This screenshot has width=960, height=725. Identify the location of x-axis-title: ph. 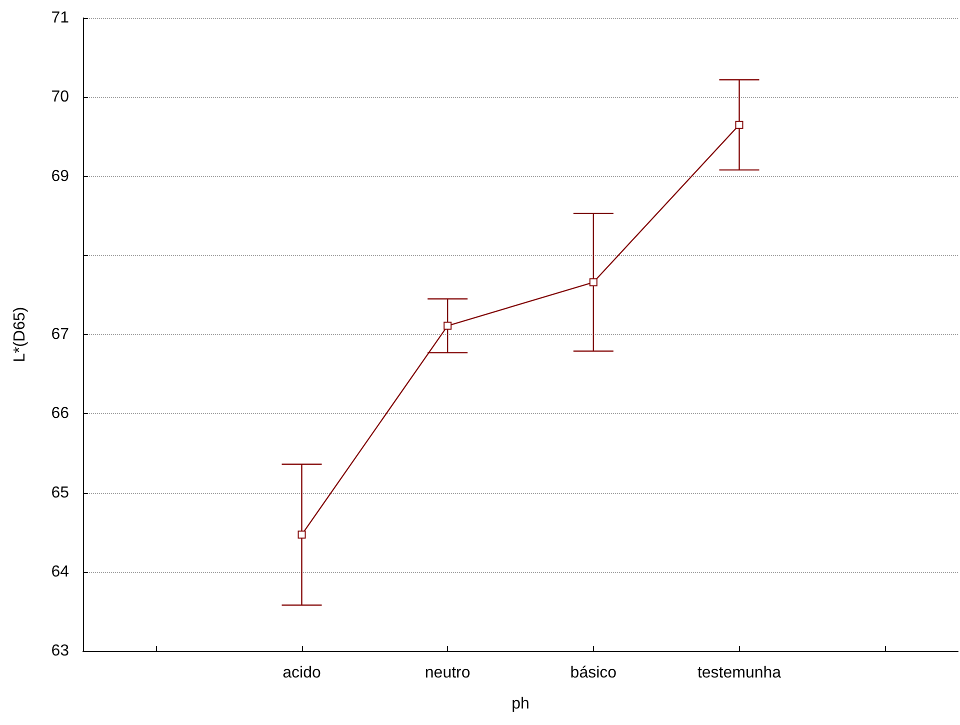
(521, 704).